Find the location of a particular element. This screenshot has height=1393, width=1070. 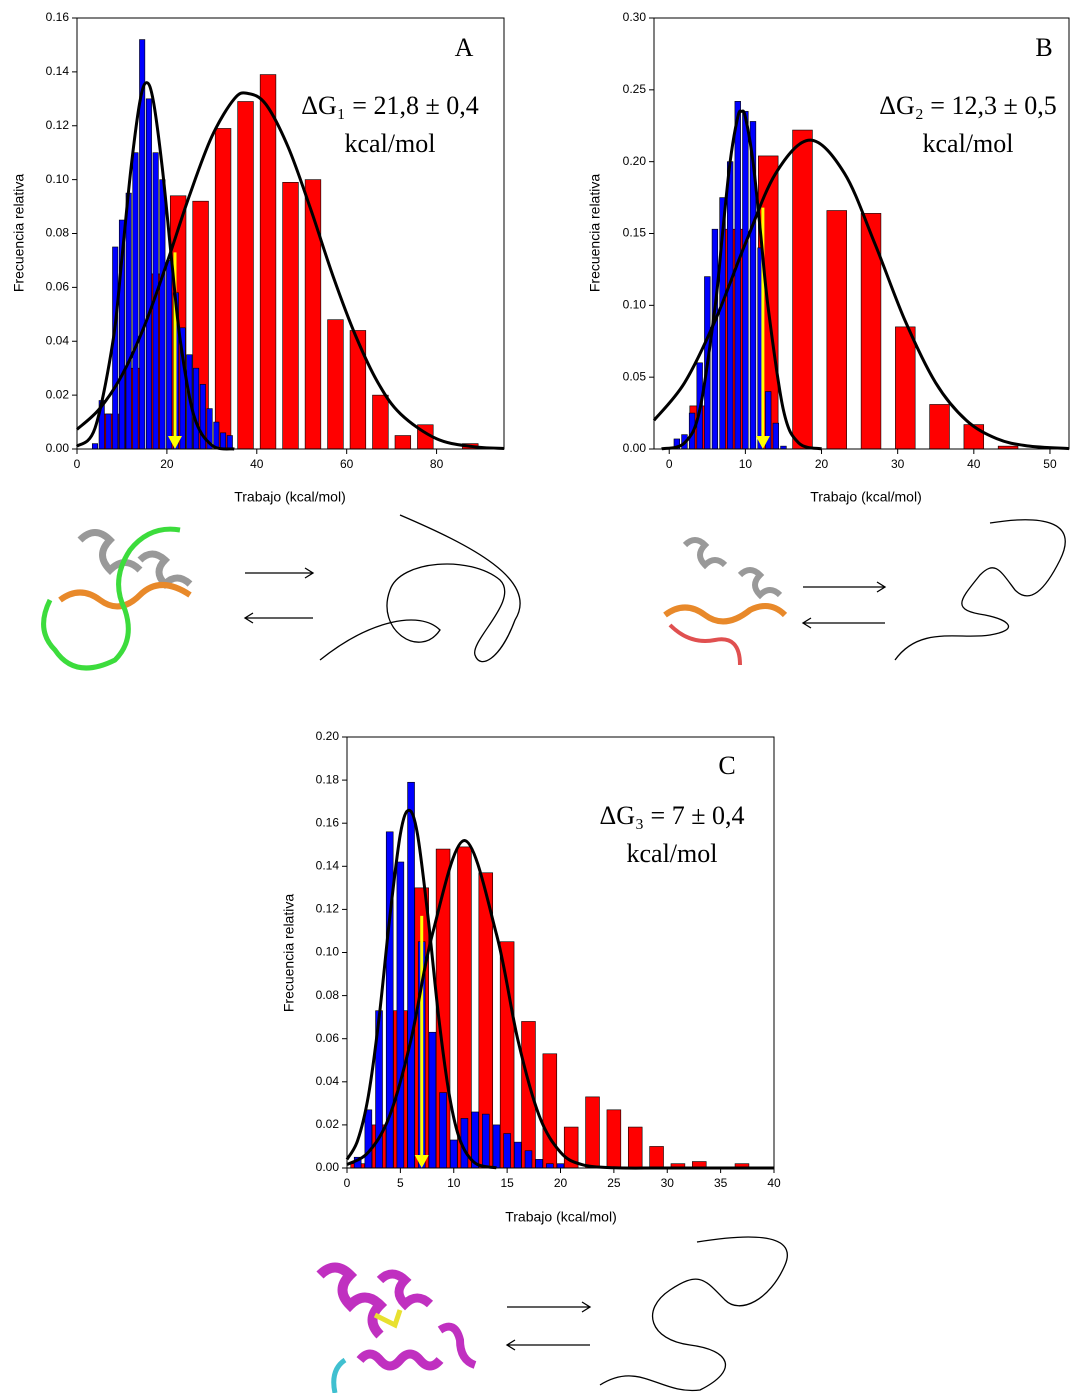

x-tick-label: 25 is located at coordinates (614, 1183).